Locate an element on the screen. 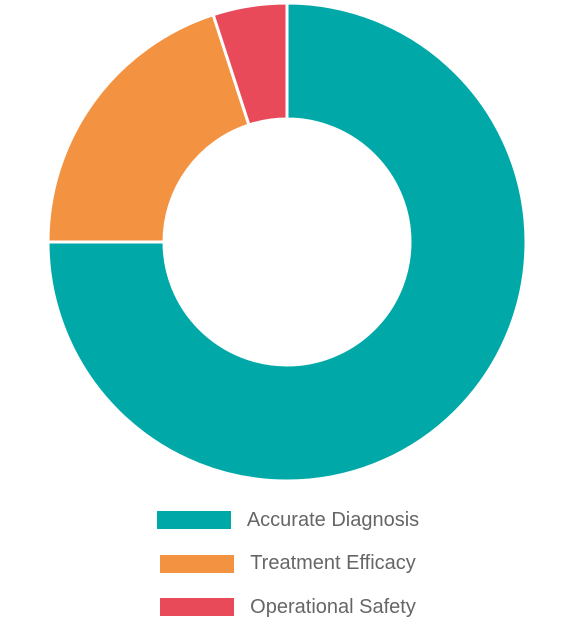 The width and height of the screenshot is (576, 640). legend-item: Accurate Diagnosis is located at coordinates (288, 520).